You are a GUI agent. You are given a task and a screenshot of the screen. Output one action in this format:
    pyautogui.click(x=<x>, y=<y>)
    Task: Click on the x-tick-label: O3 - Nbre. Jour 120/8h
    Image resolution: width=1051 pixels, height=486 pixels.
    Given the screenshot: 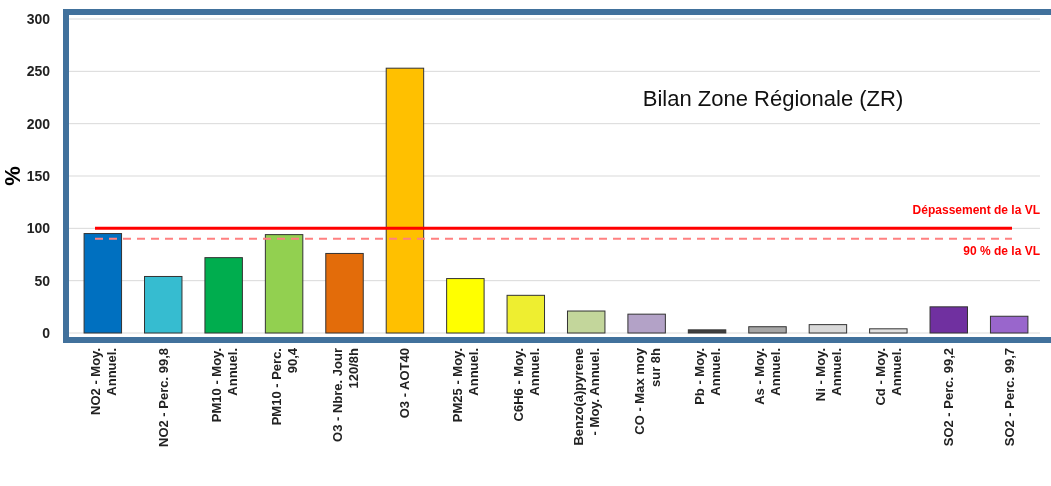 What is the action you would take?
    pyautogui.click(x=345, y=394)
    